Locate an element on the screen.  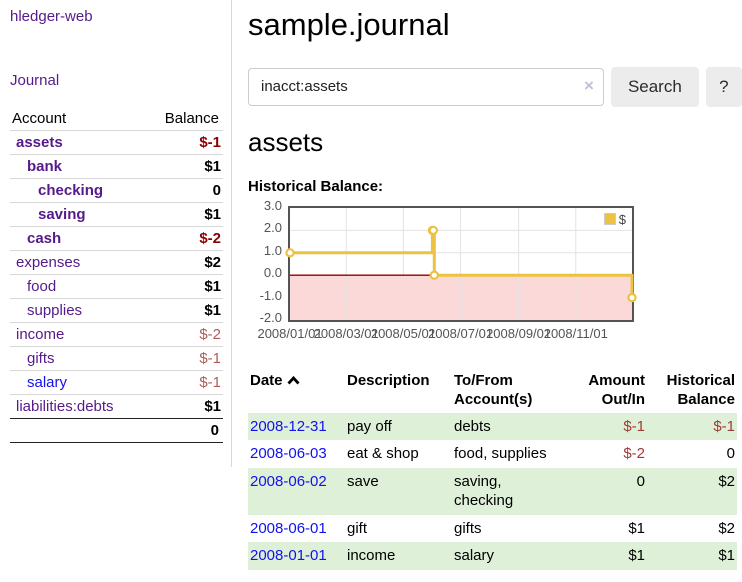
transaction-date-link: 2008-06-01 is located at coordinates (288, 528).